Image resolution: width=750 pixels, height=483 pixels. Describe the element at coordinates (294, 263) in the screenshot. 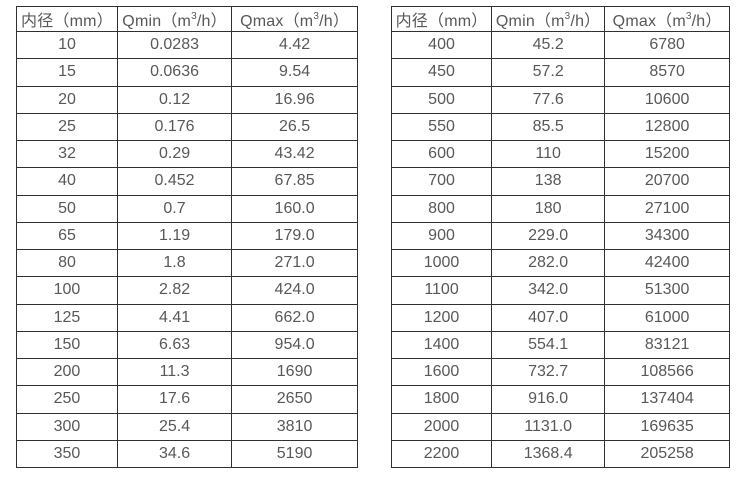

I see `cell-qmax: 271.0` at that location.